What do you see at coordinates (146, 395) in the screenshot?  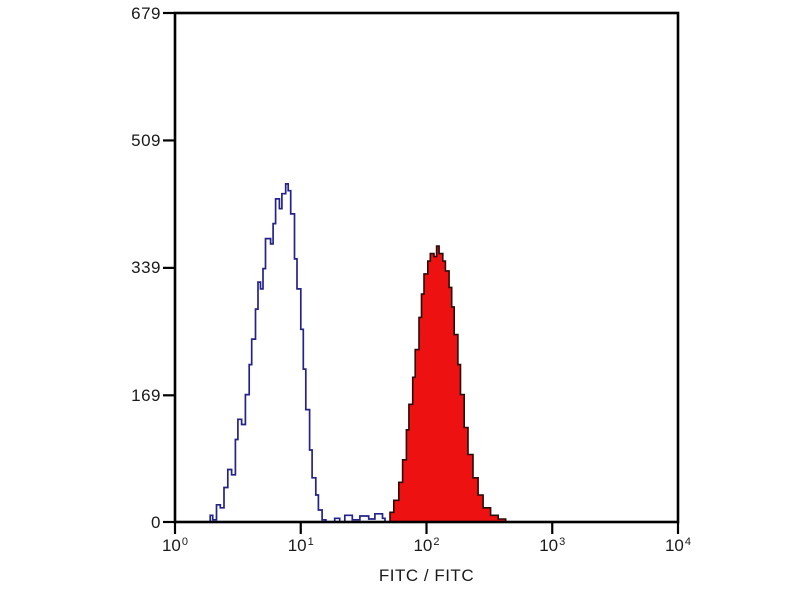 I see `y-tick-label: 169` at bounding box center [146, 395].